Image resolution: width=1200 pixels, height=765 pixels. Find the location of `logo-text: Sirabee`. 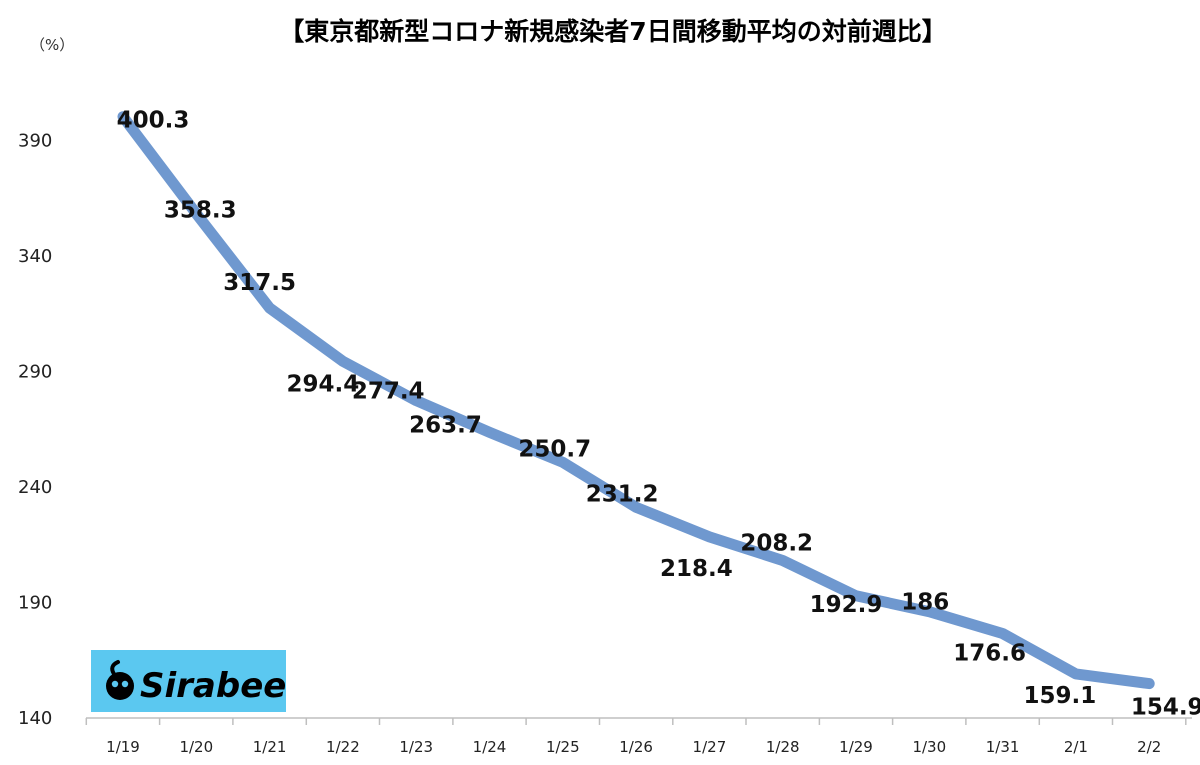

logo-text: Sirabee is located at coordinates (213, 686).